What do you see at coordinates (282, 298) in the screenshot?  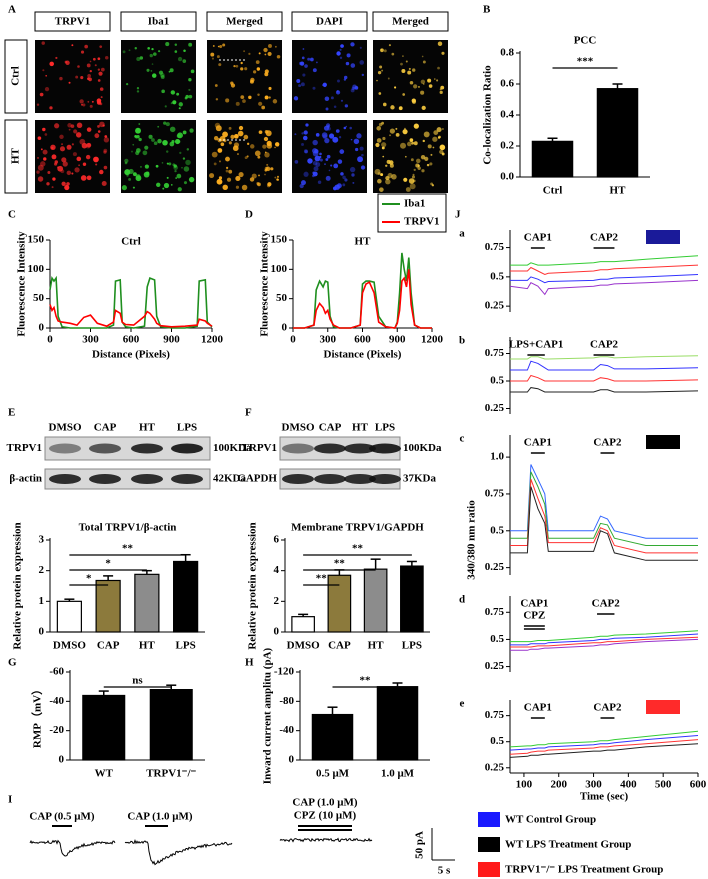 I see `y-tick-label: 50` at bounding box center [282, 298].